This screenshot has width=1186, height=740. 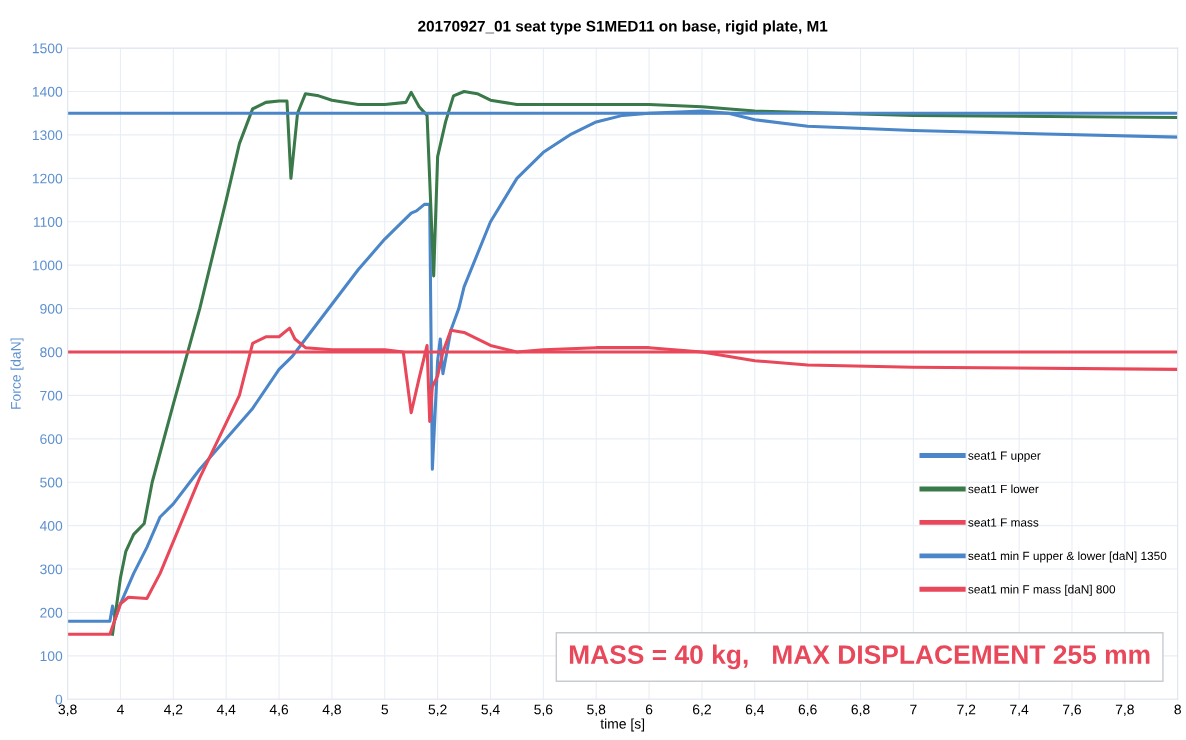 What do you see at coordinates (860, 710) in the screenshot?
I see `x-tick-label: 6,8` at bounding box center [860, 710].